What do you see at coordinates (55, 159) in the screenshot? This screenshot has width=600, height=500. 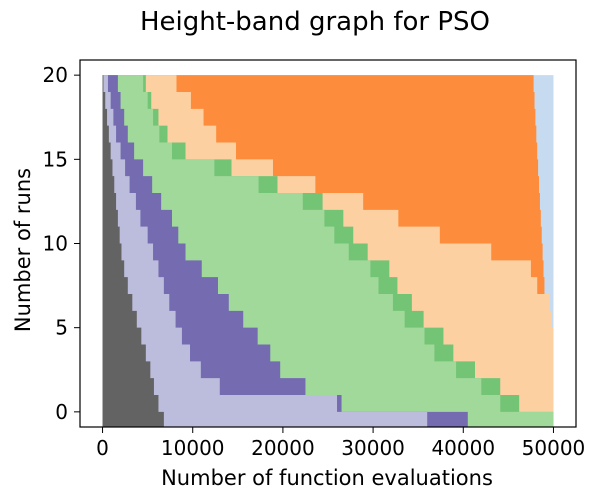 I see `y-tick-label-3: 15` at bounding box center [55, 159].